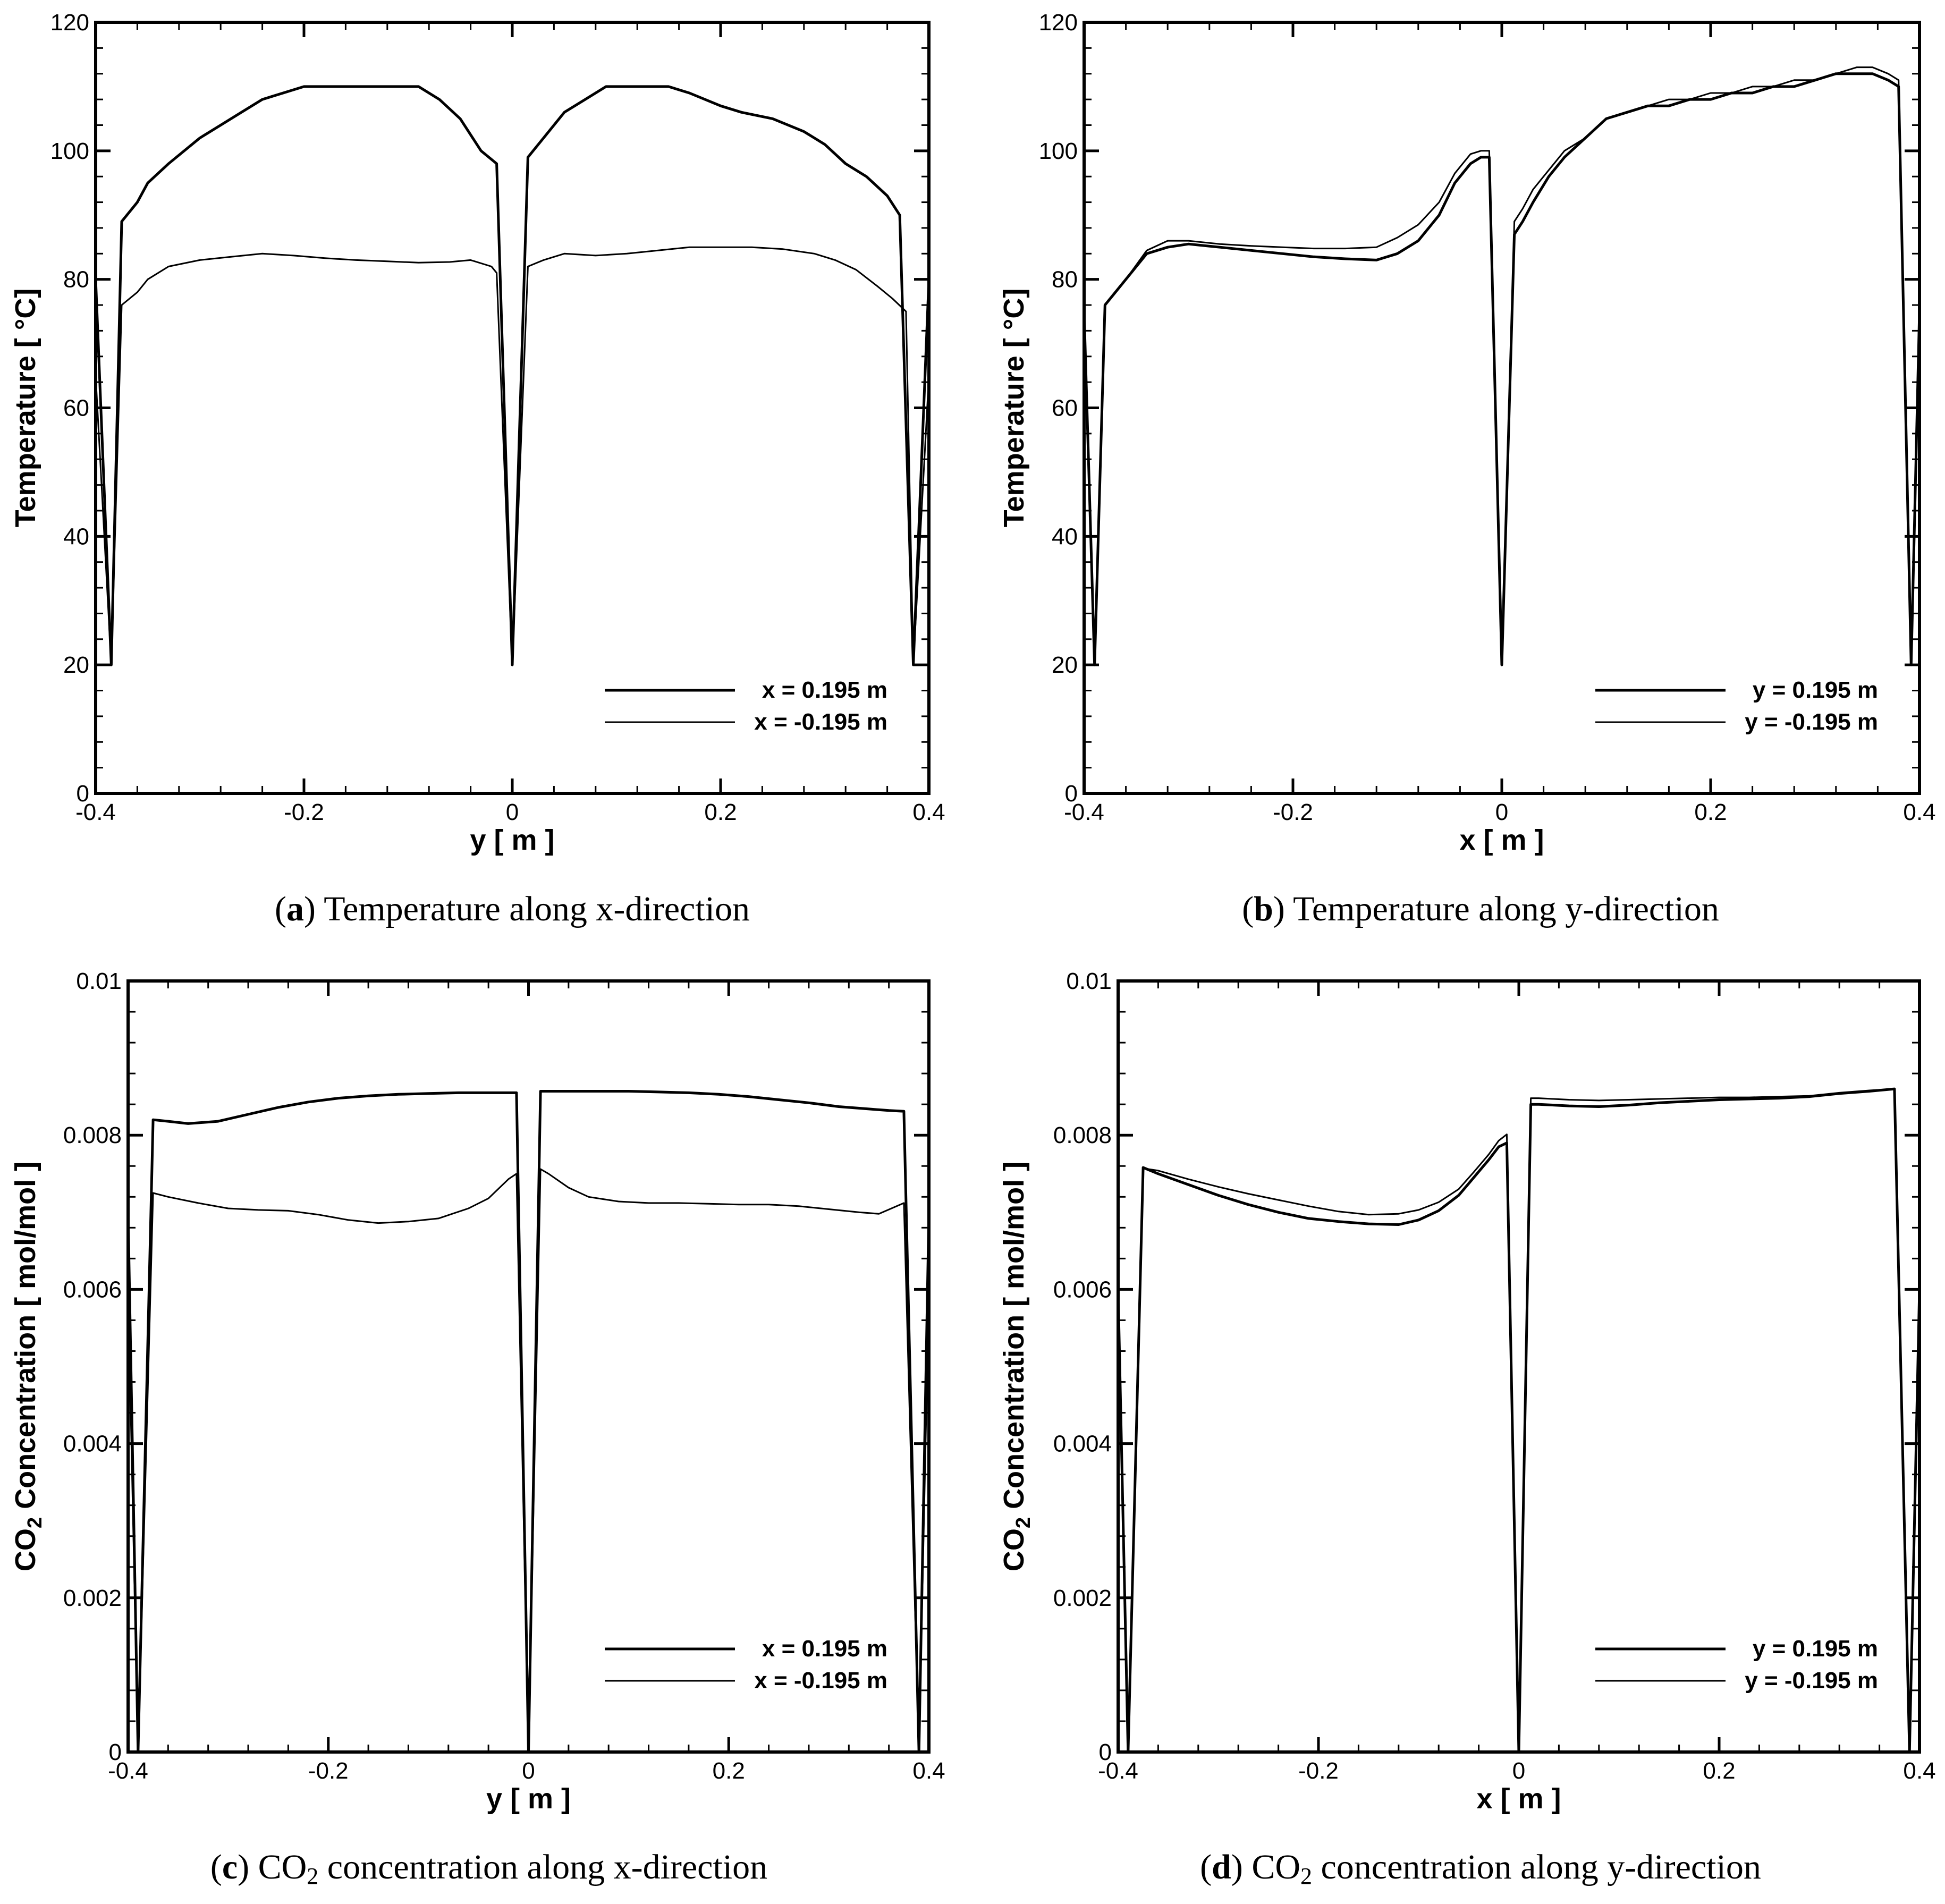 This screenshot has width=1945, height=1904. Describe the element at coordinates (92, 1289) in the screenshot. I see `y-tick-label: 0.006` at that location.